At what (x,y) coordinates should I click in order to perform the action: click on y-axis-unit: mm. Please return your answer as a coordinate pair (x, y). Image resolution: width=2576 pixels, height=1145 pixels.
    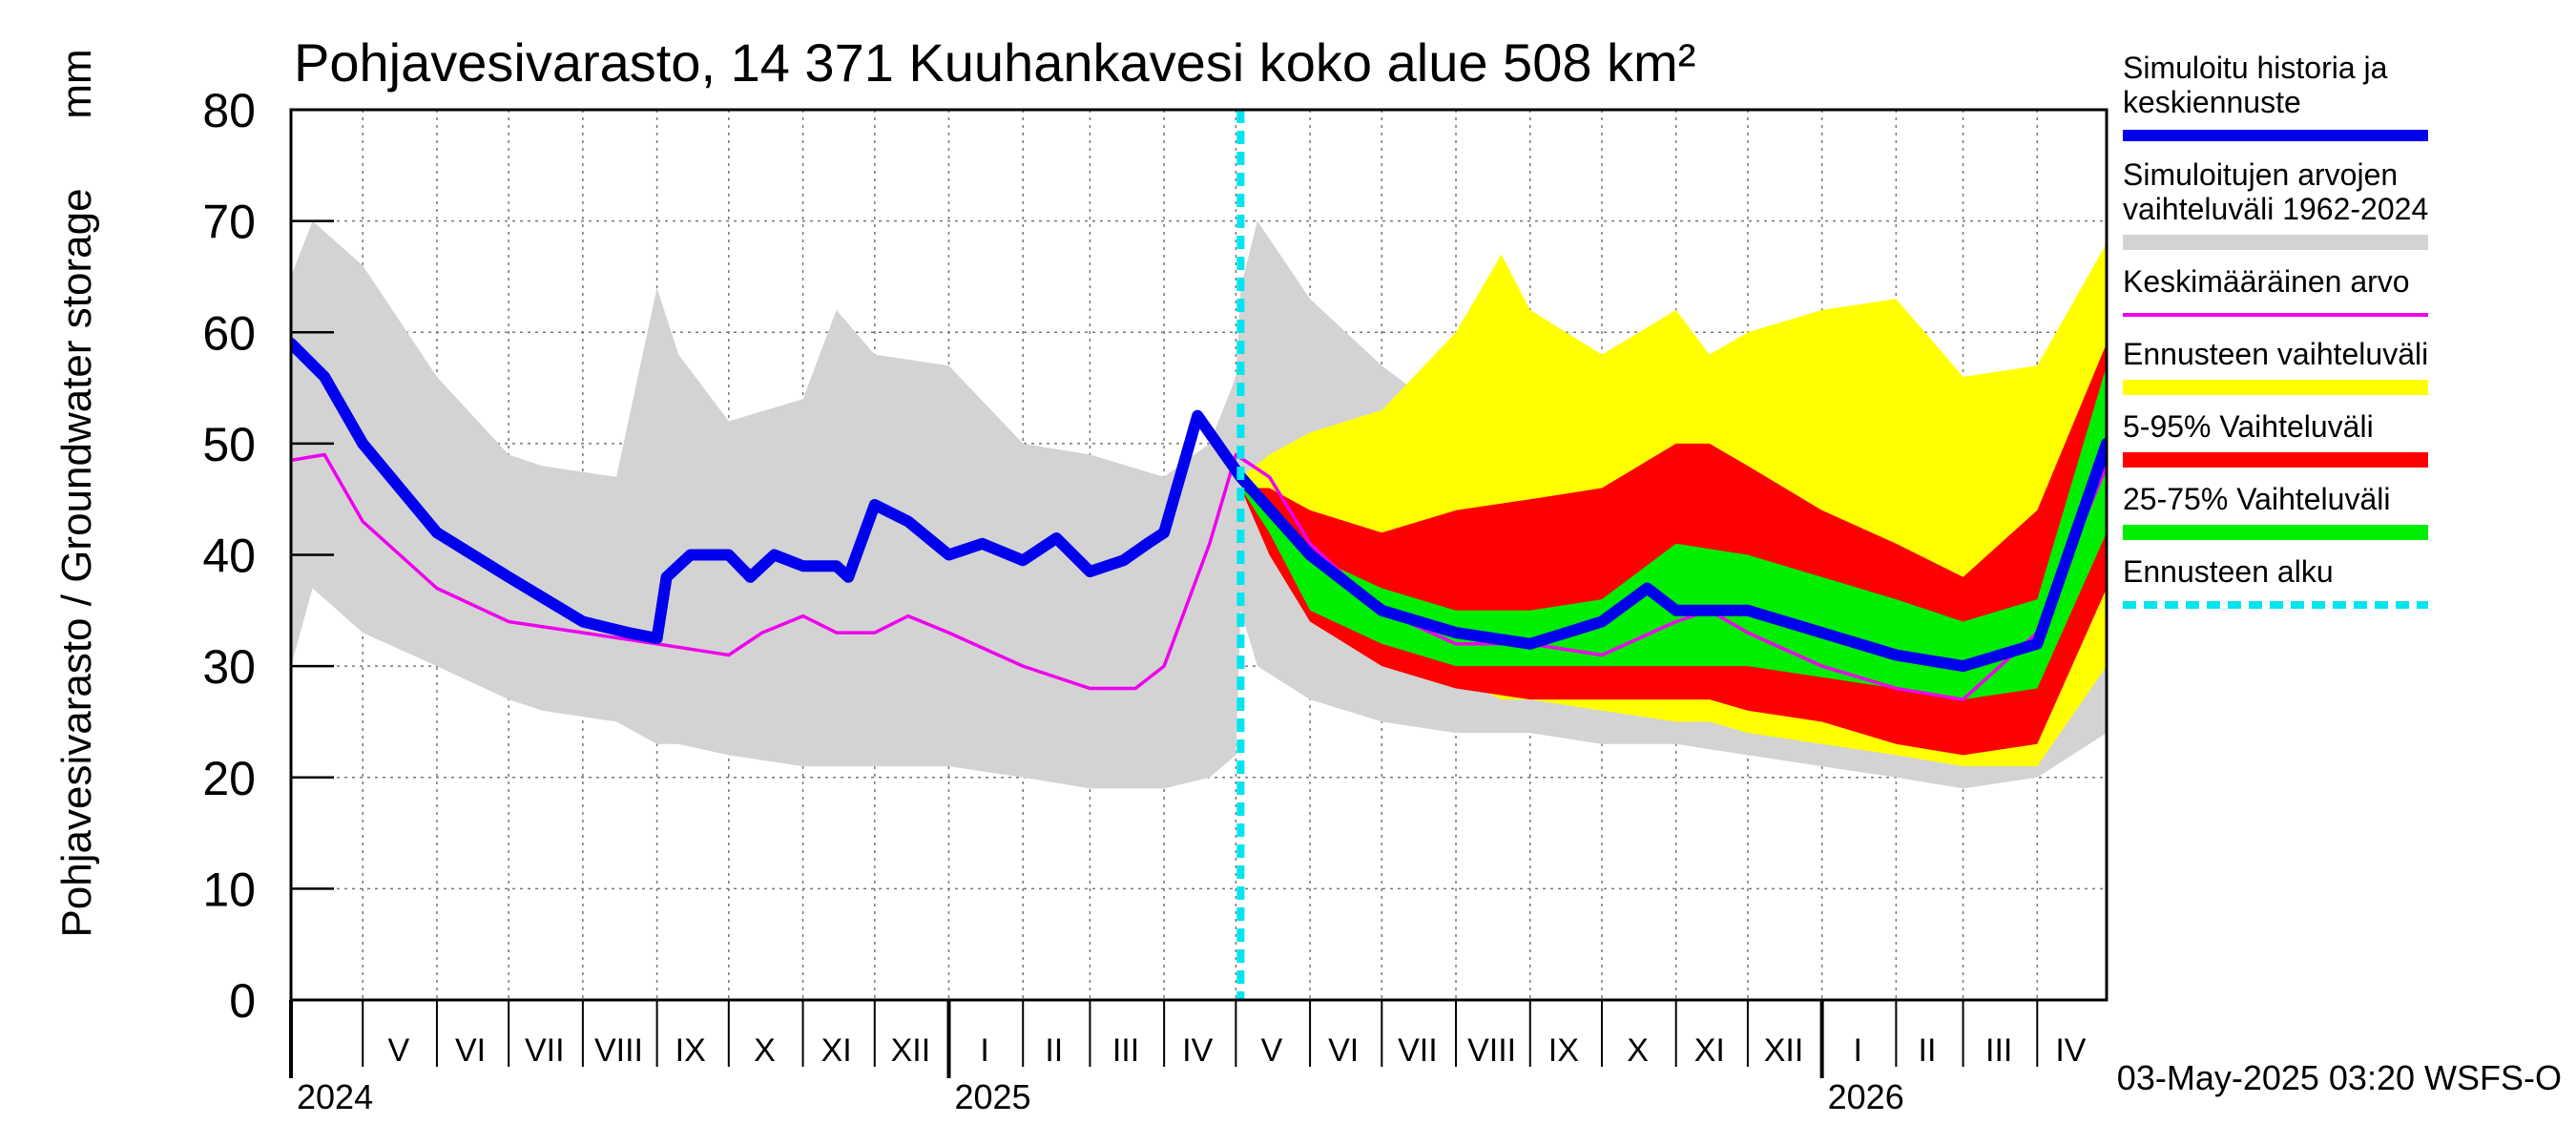
    Looking at the image, I should click on (76, 83).